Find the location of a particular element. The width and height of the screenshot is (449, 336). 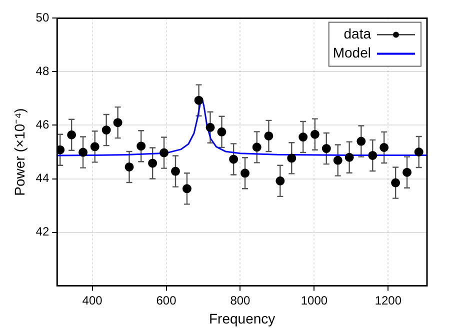

y-tick-label: 46 is located at coordinates (43, 125).